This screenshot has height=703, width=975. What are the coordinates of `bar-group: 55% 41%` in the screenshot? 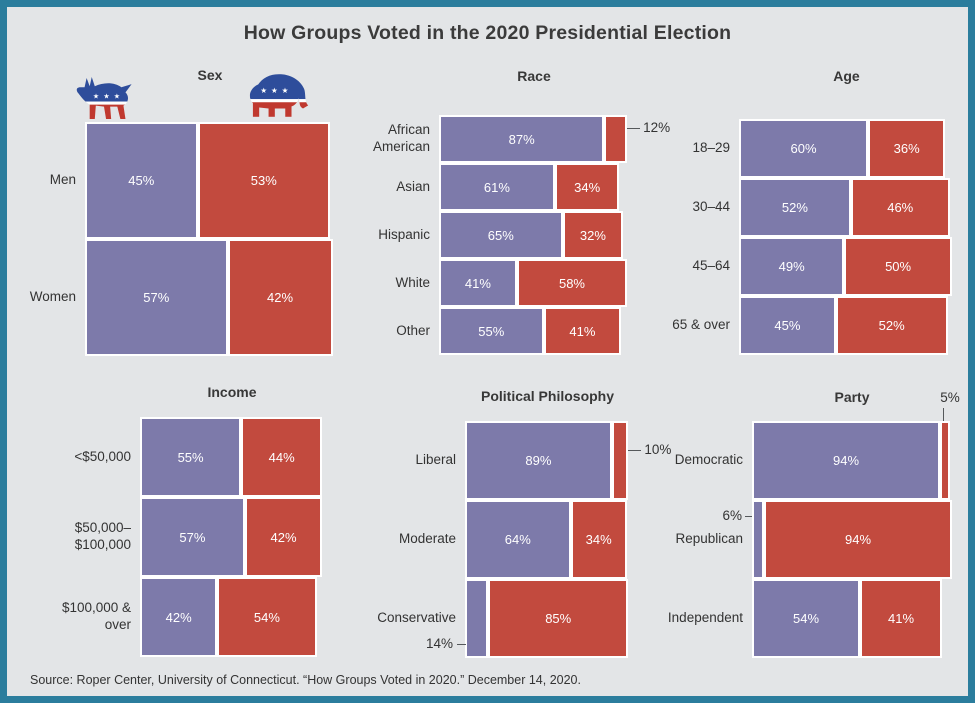 It's located at (534, 331).